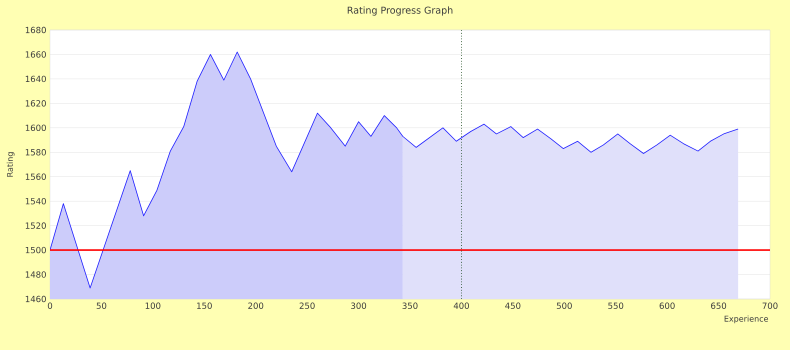 This screenshot has width=790, height=350. Describe the element at coordinates (36, 250) in the screenshot. I see `y-tick-label: 1500` at that location.